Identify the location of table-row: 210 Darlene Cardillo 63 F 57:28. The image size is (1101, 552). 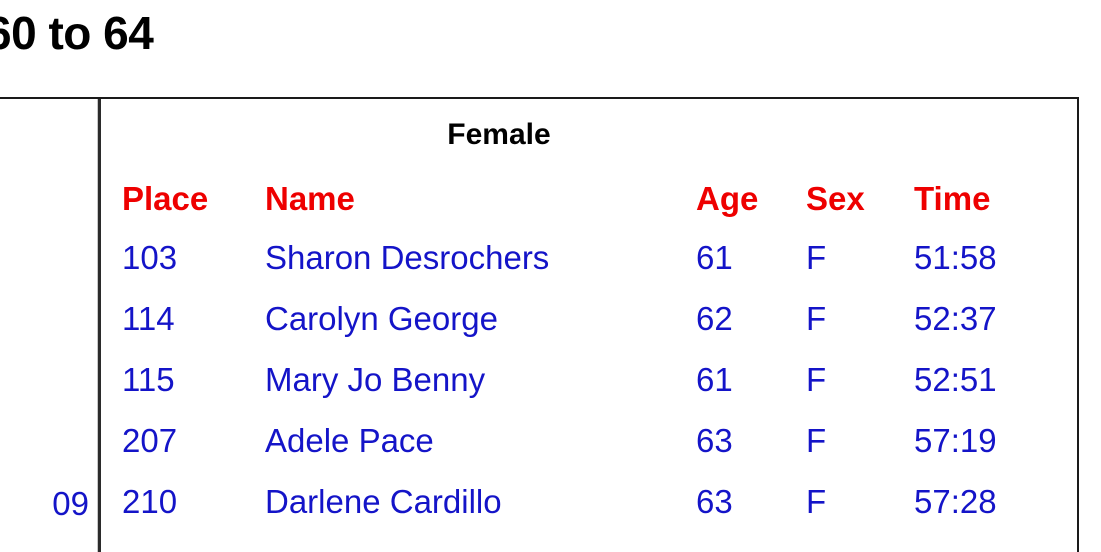
(597, 501).